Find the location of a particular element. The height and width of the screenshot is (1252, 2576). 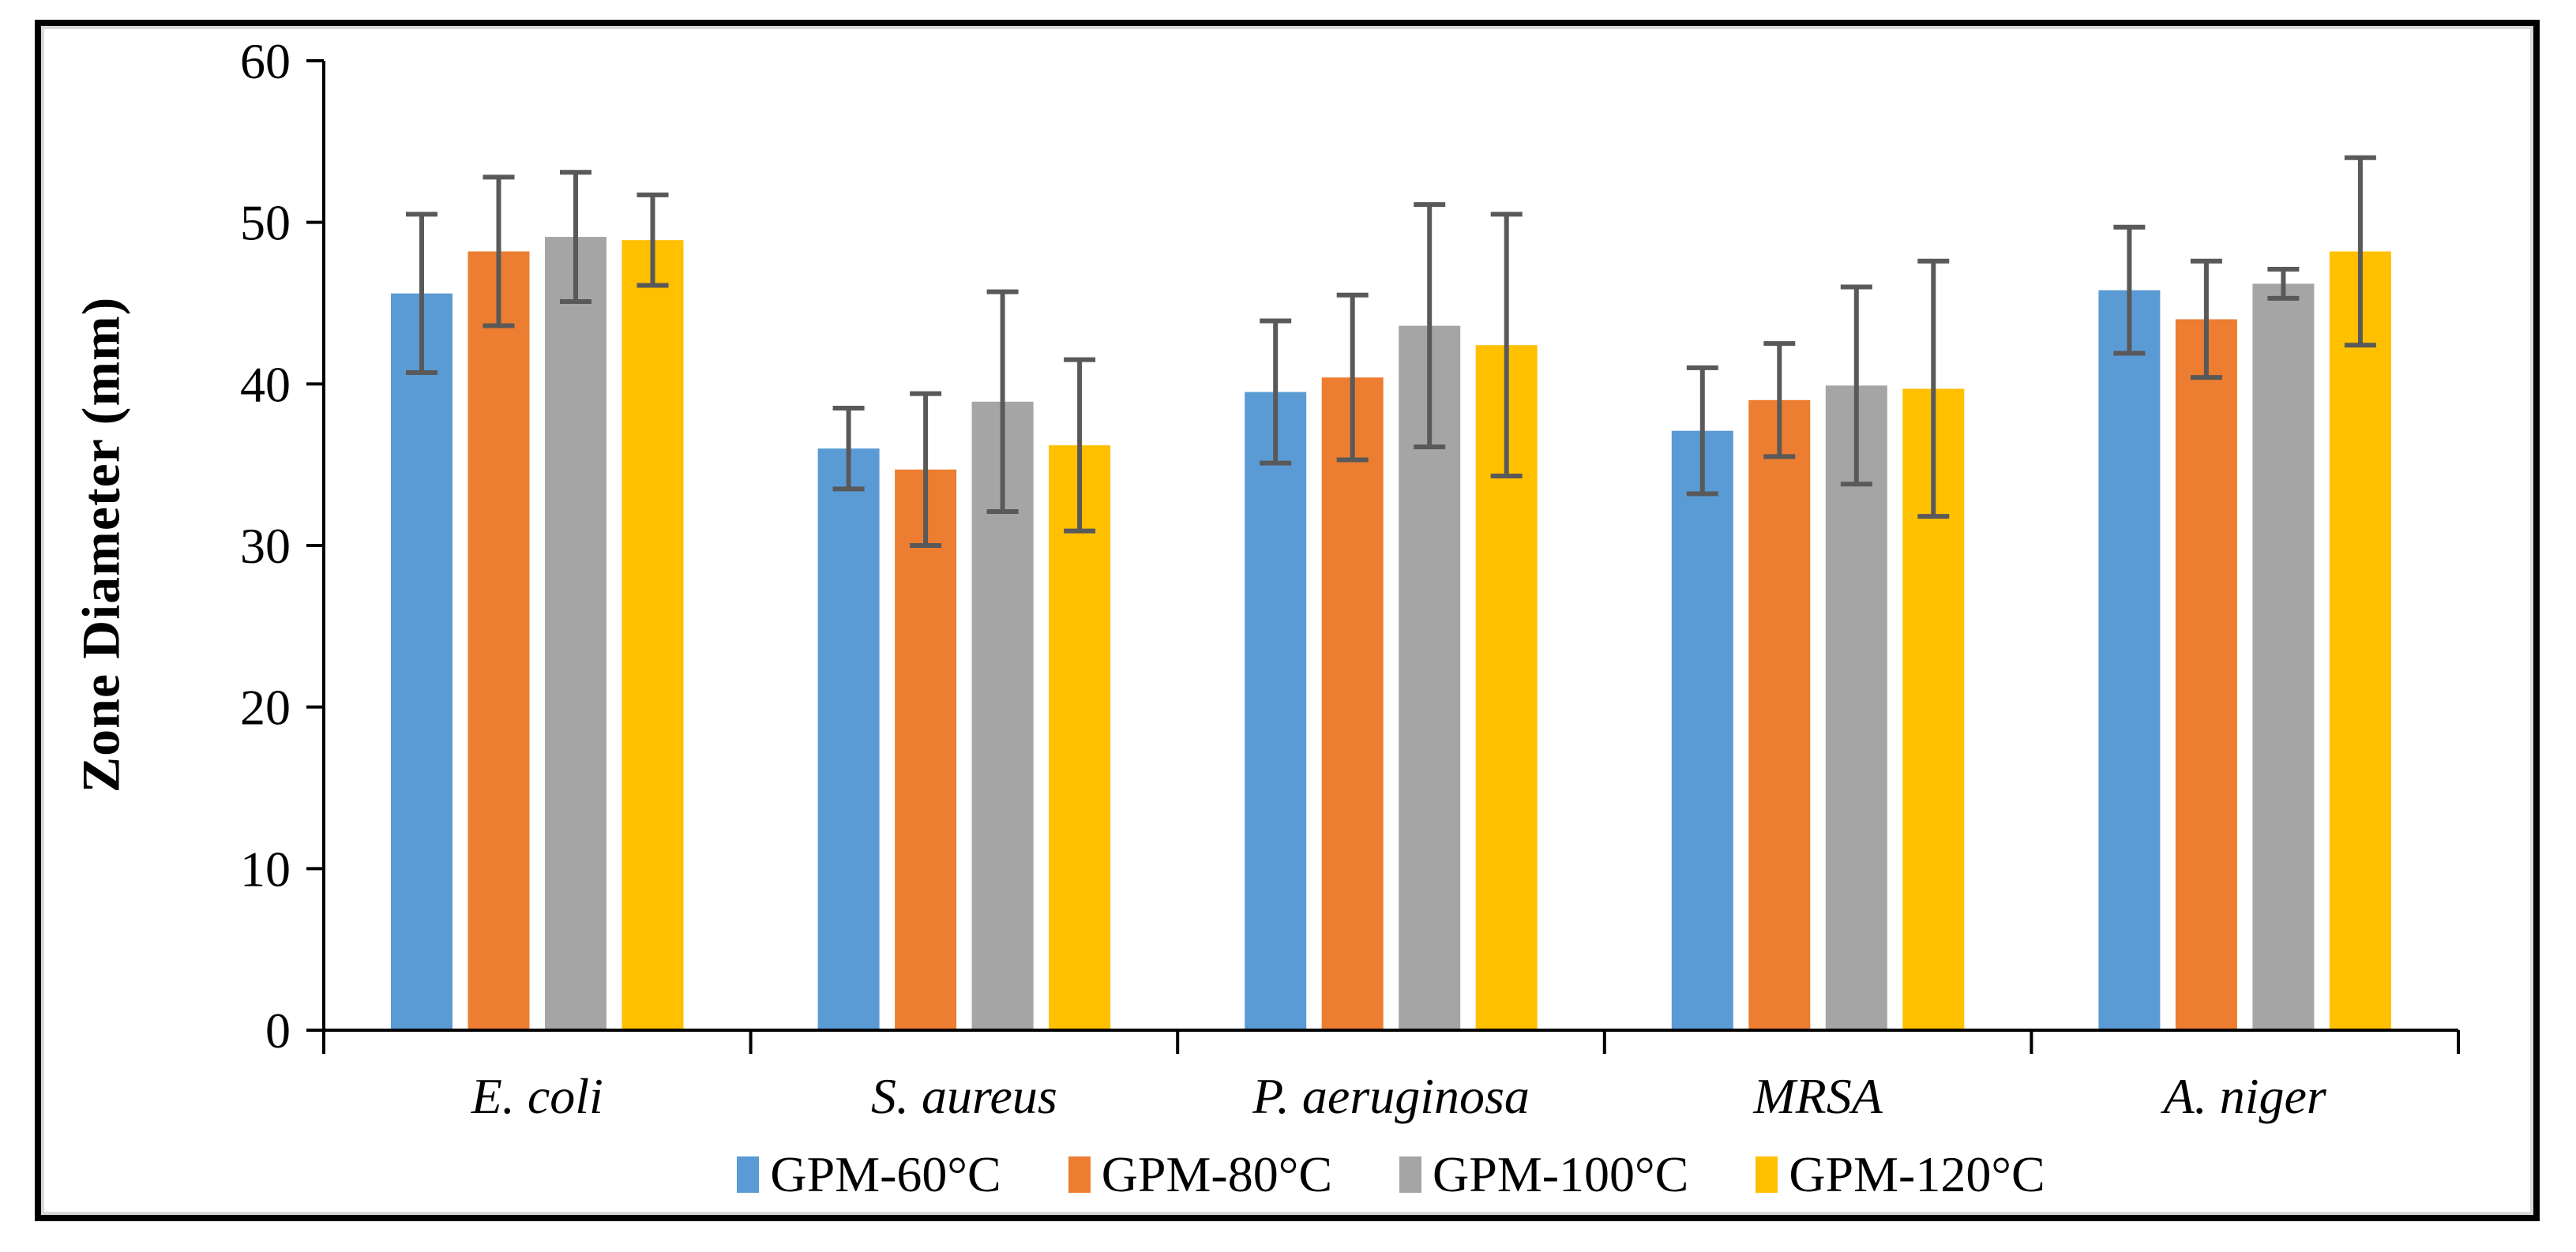

legend-item: GPM-120°C is located at coordinates (1900, 1174).